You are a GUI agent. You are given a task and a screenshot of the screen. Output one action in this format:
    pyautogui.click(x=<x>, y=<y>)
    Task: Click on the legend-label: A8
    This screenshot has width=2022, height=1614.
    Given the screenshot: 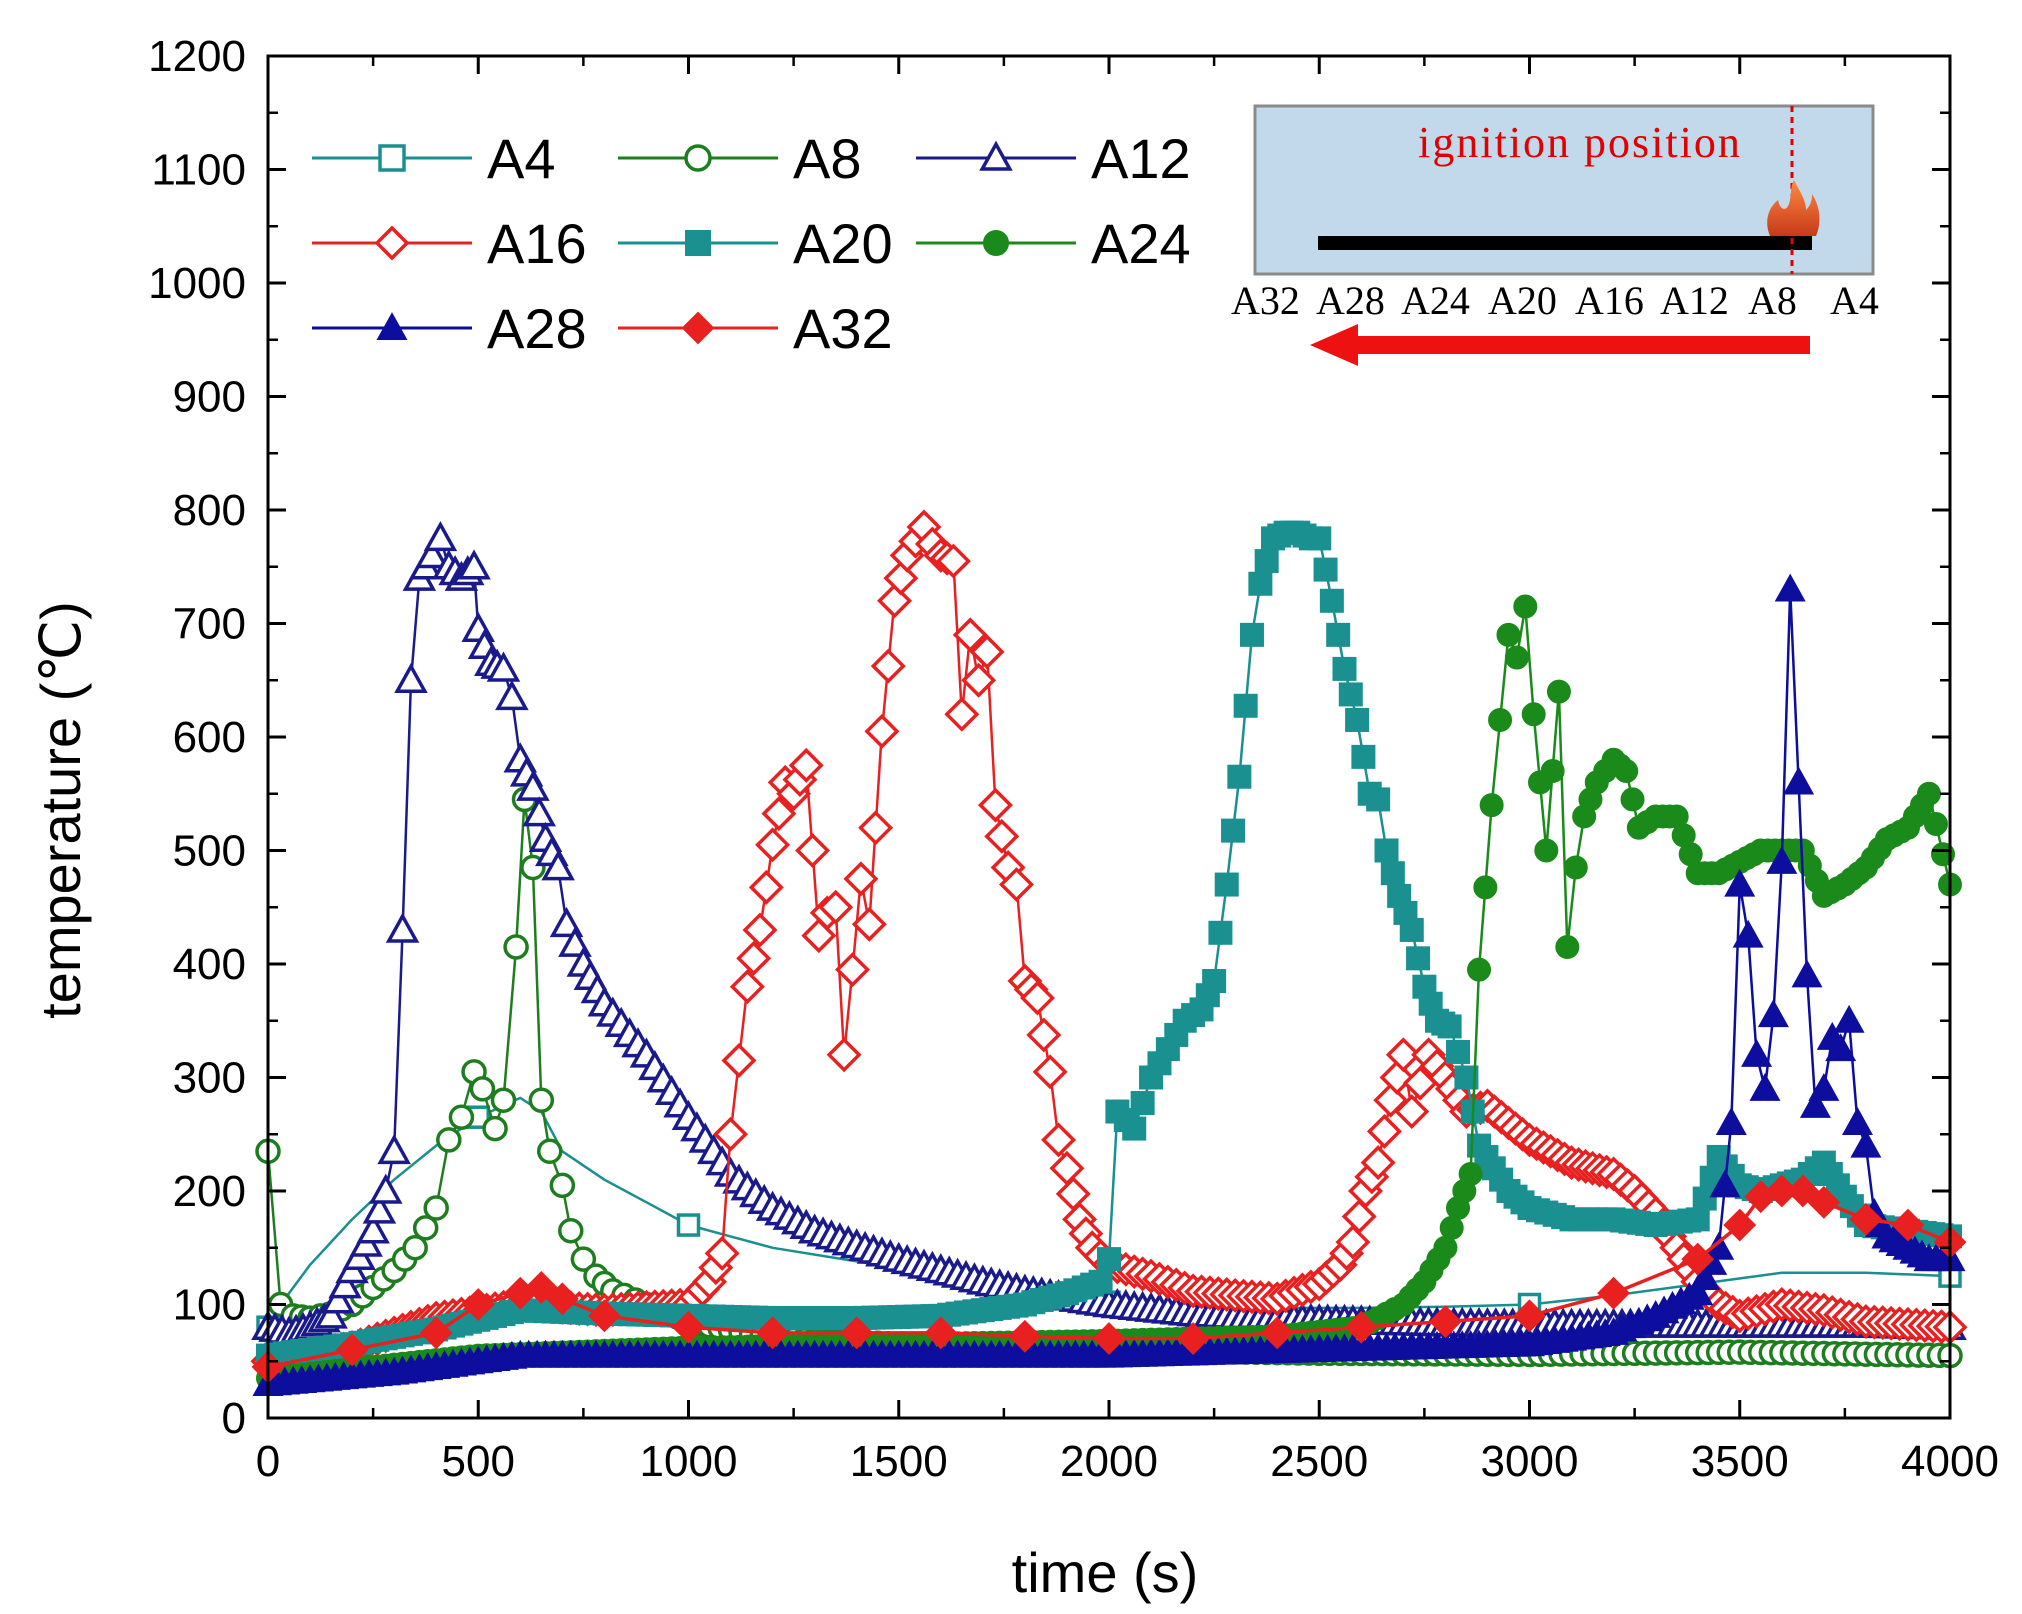 What is the action you would take?
    pyautogui.click(x=827, y=158)
    